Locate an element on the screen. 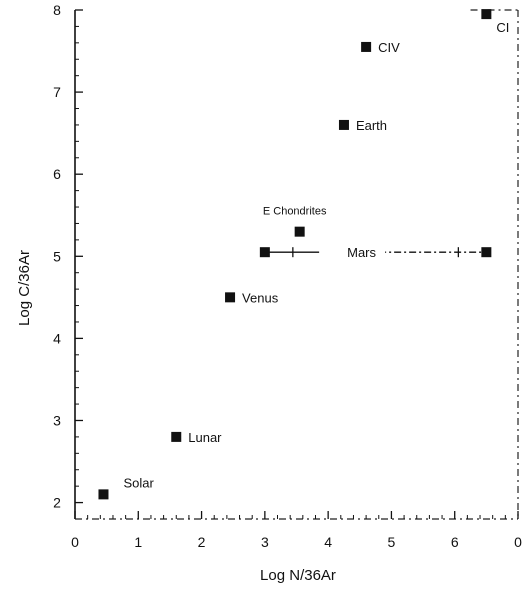 The image size is (525, 589). label-solar: Solar is located at coordinates (138, 482).